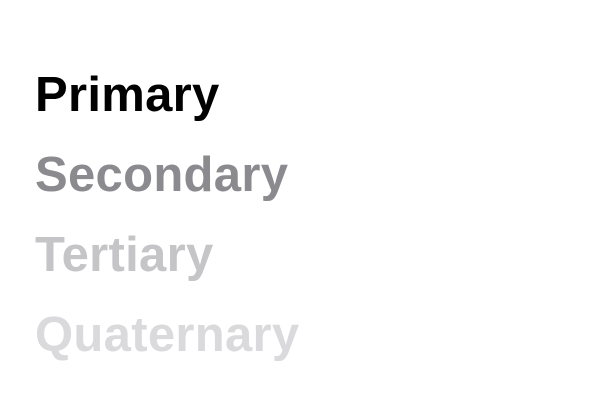  What do you see at coordinates (162, 175) in the screenshot?
I see `secondary-label: Secondary` at bounding box center [162, 175].